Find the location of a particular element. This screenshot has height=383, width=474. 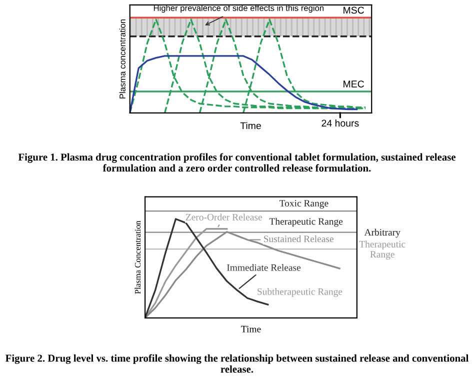

text: Higher prevalence of side effects in this region is located at coordinates (239, 8).